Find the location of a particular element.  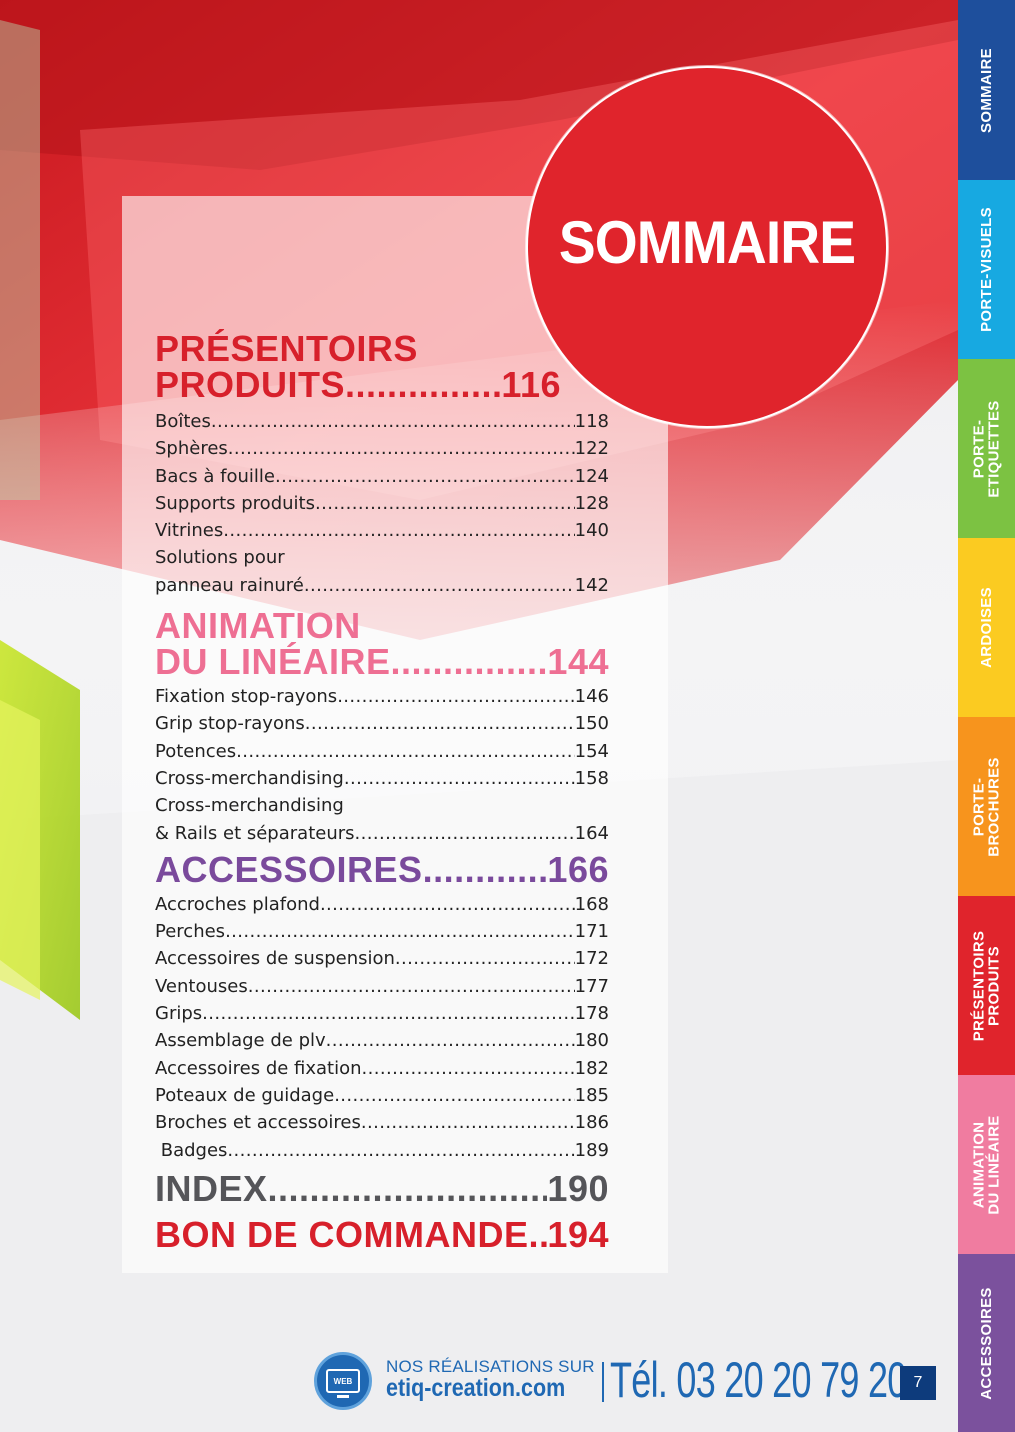

toc-item-label: Fixation stop-rayons is located at coordinates (246, 697).